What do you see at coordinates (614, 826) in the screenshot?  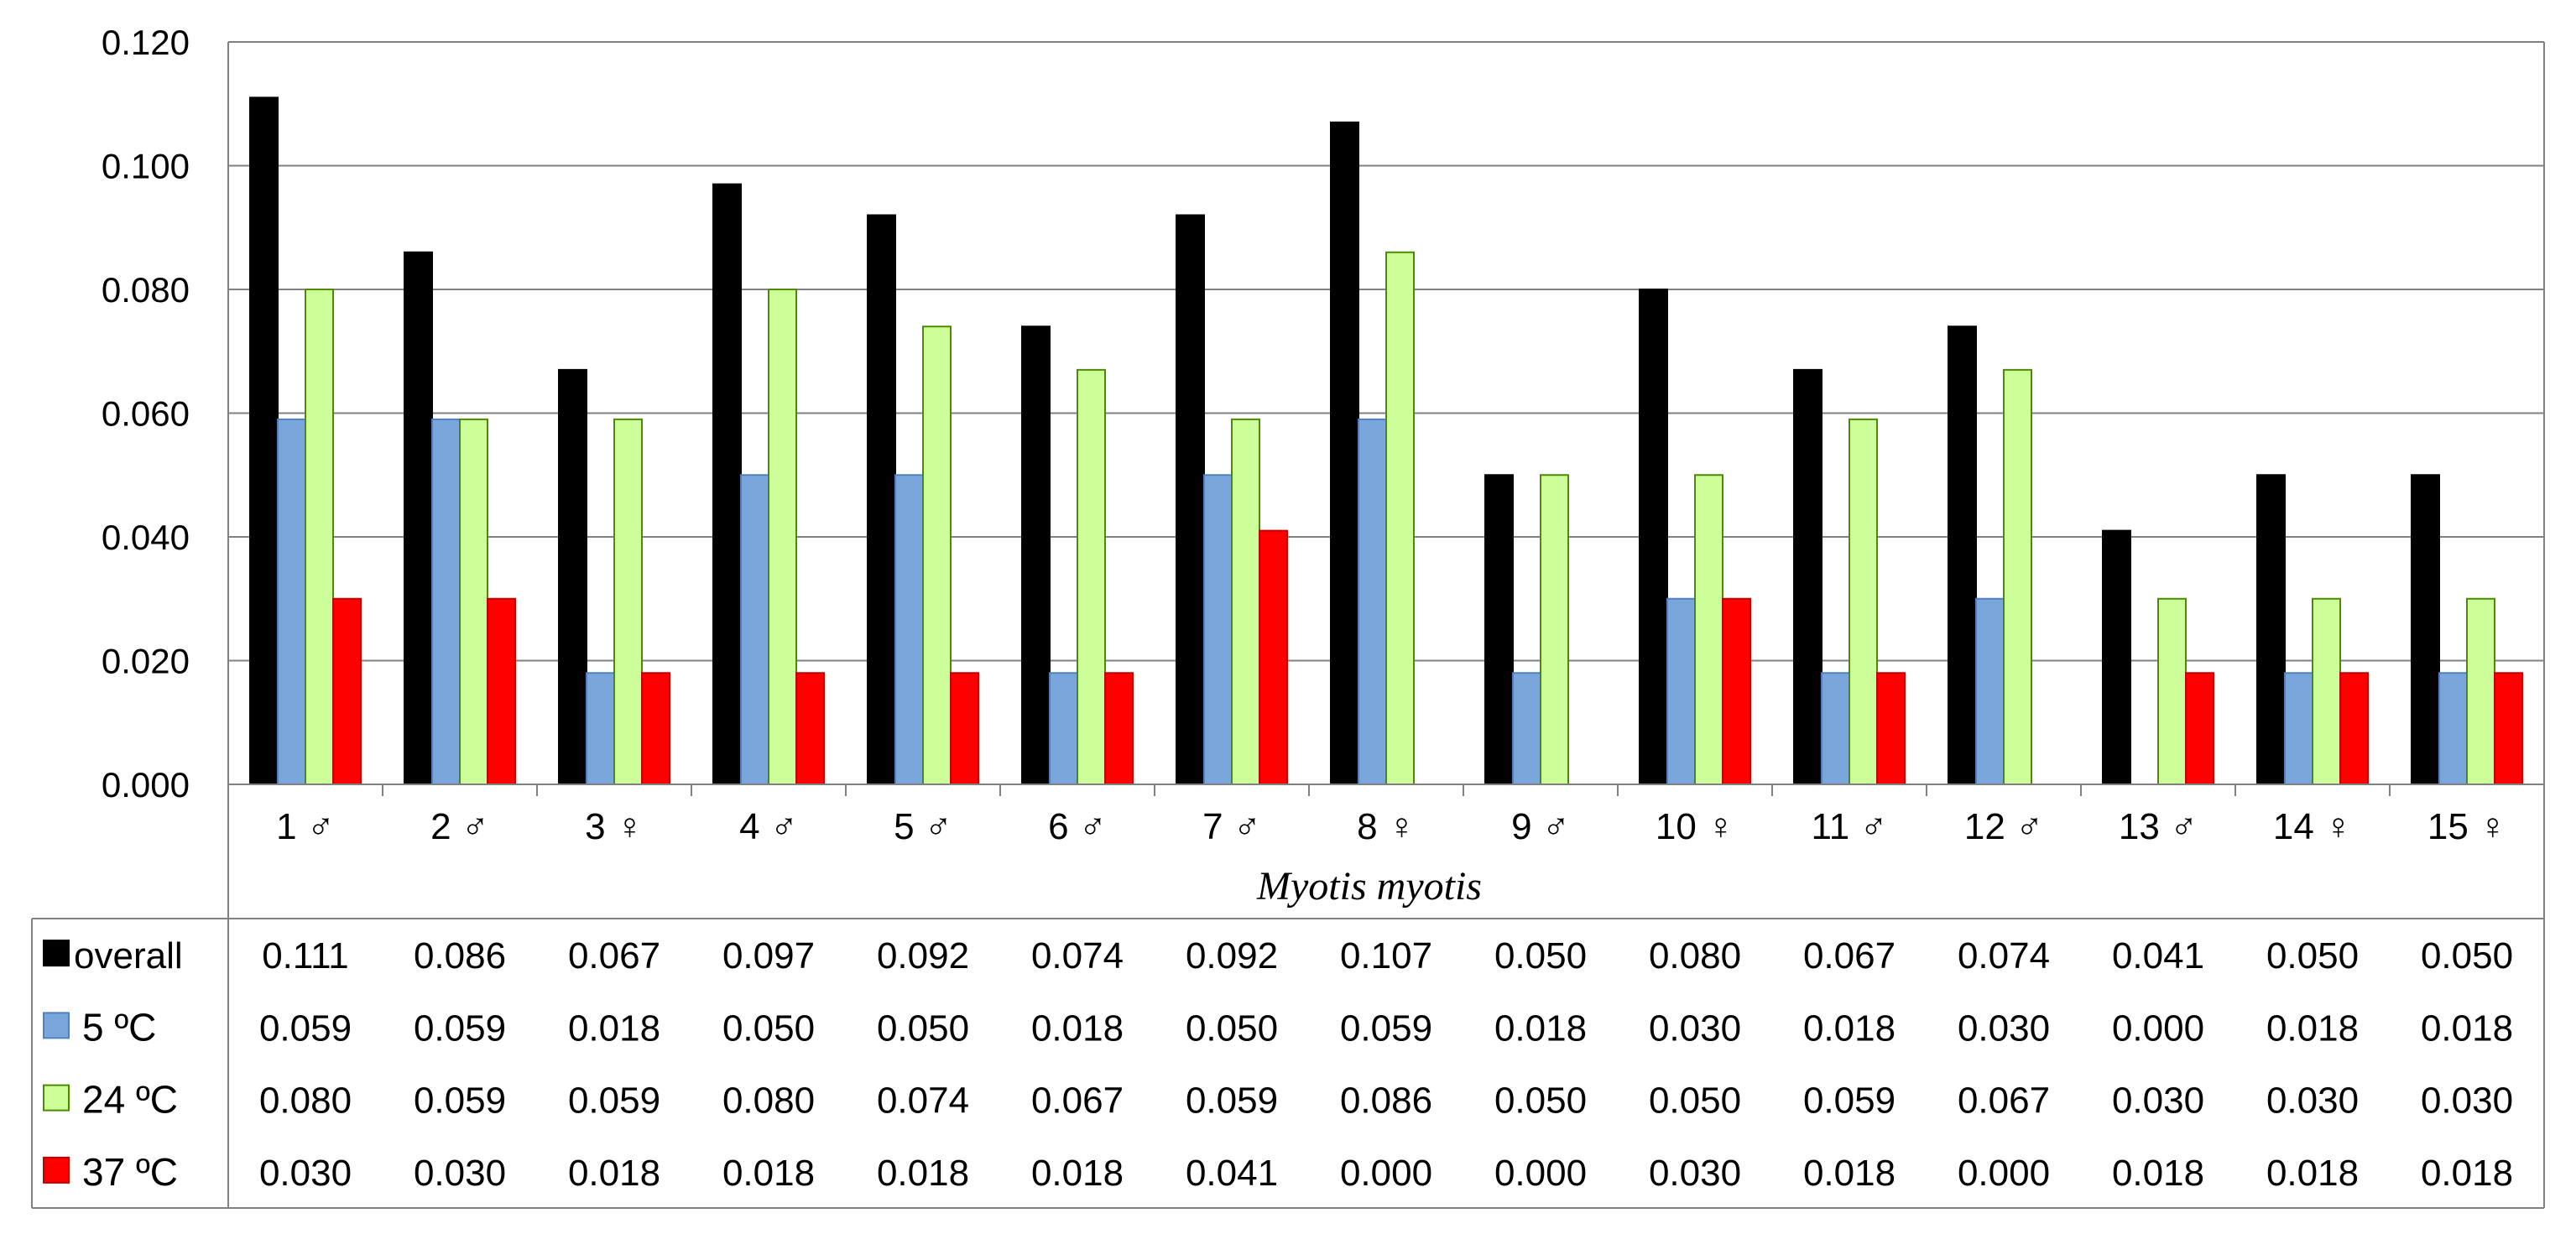 I see `x-category-label: 3 ♀` at bounding box center [614, 826].